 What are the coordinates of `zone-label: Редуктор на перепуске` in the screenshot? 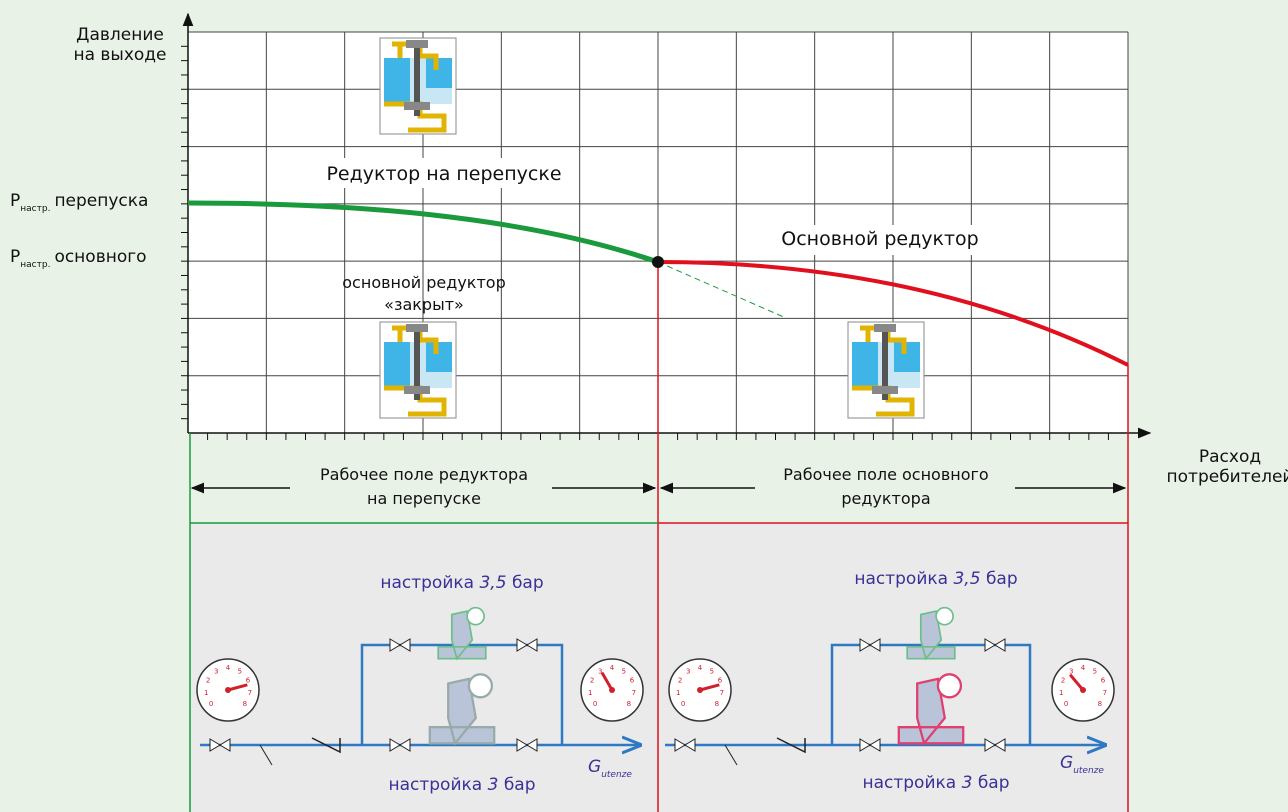 It's located at (443, 174).